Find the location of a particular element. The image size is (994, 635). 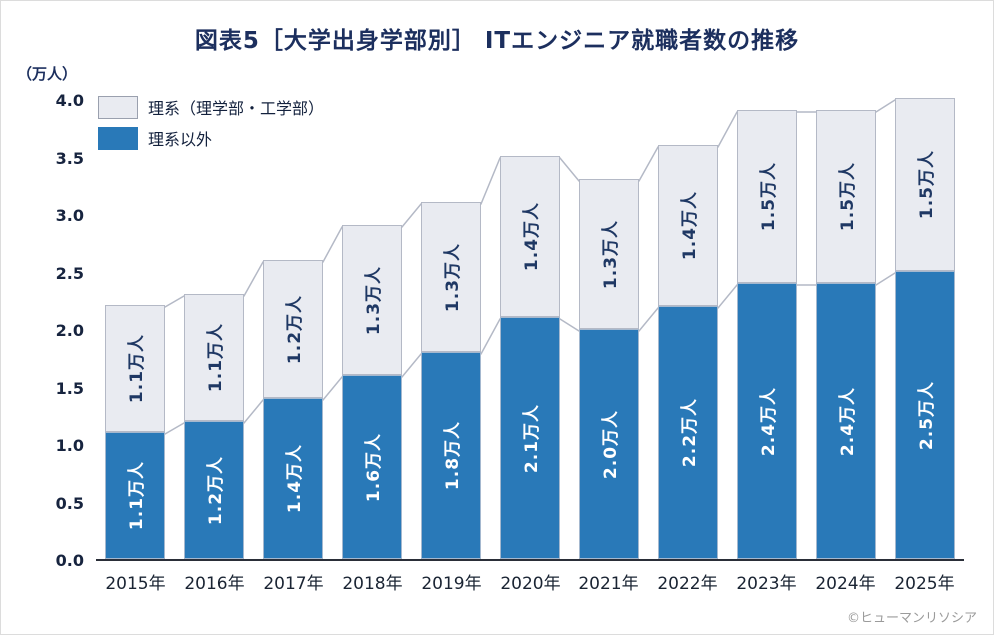

bar-segment-science-2024: 1.5万人 is located at coordinates (846, 196).